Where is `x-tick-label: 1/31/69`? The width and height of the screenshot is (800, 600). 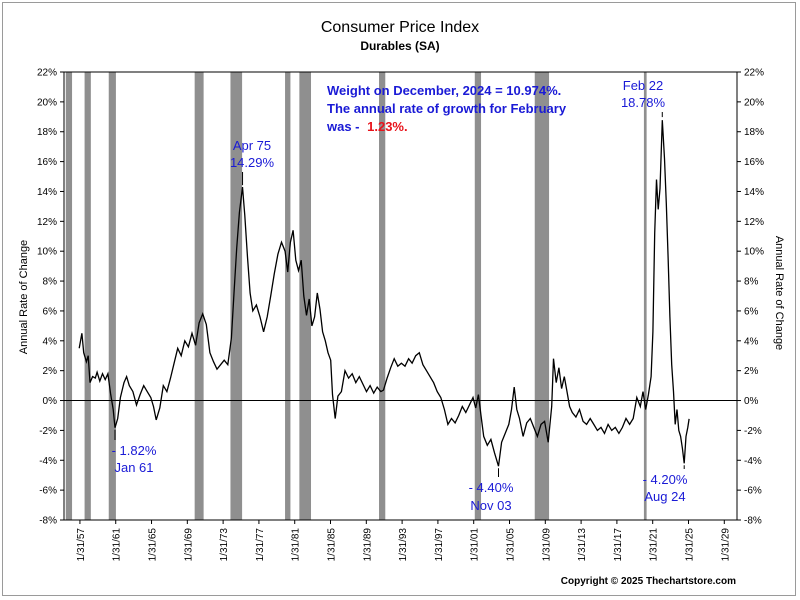 x-tick-label: 1/31/69 is located at coordinates (188, 545).